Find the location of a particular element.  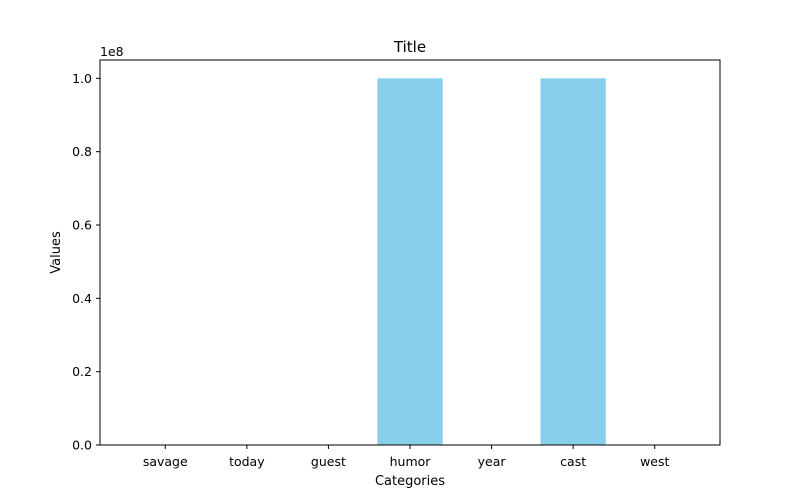

x-tick-label: savage is located at coordinates (165, 461).